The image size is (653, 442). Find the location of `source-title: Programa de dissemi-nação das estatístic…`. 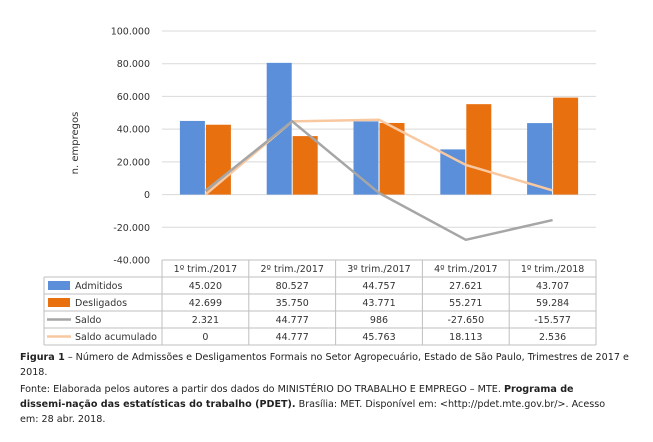

source-title: Programa de dissemi-nação das estatístic… is located at coordinates (297, 397).